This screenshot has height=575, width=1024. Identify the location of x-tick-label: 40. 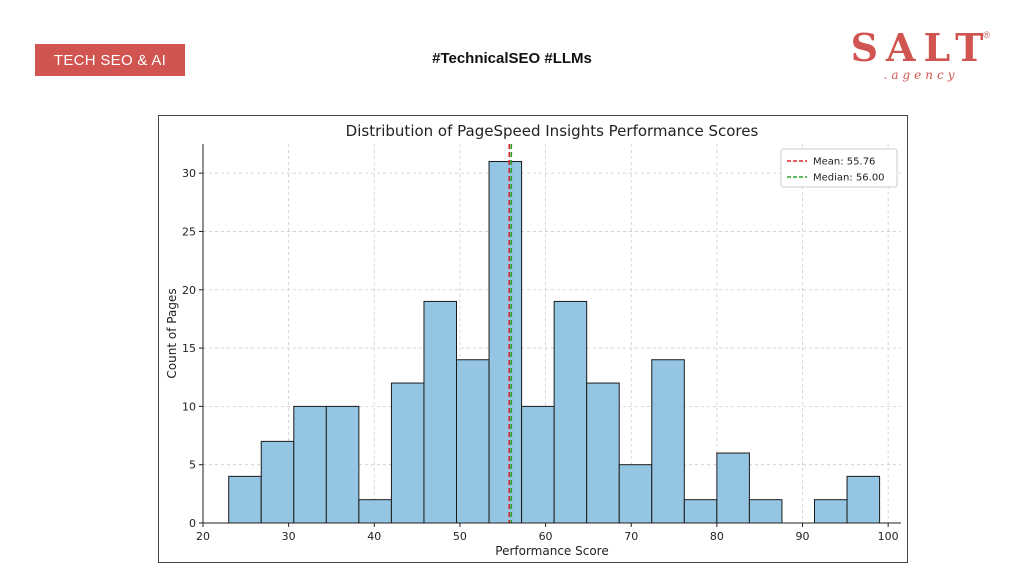
(374, 536).